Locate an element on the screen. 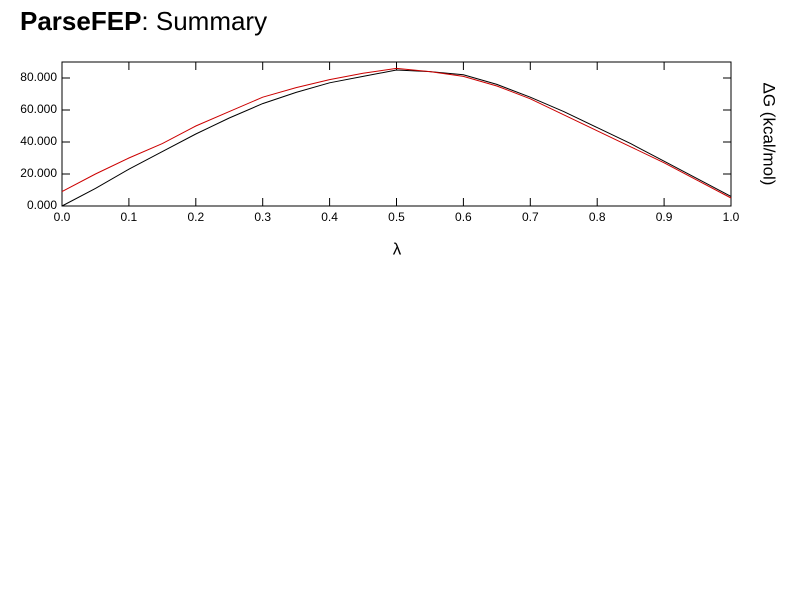 Image resolution: width=792 pixels, height=612 pixels. x-tick-label: 0.0 is located at coordinates (62, 217).